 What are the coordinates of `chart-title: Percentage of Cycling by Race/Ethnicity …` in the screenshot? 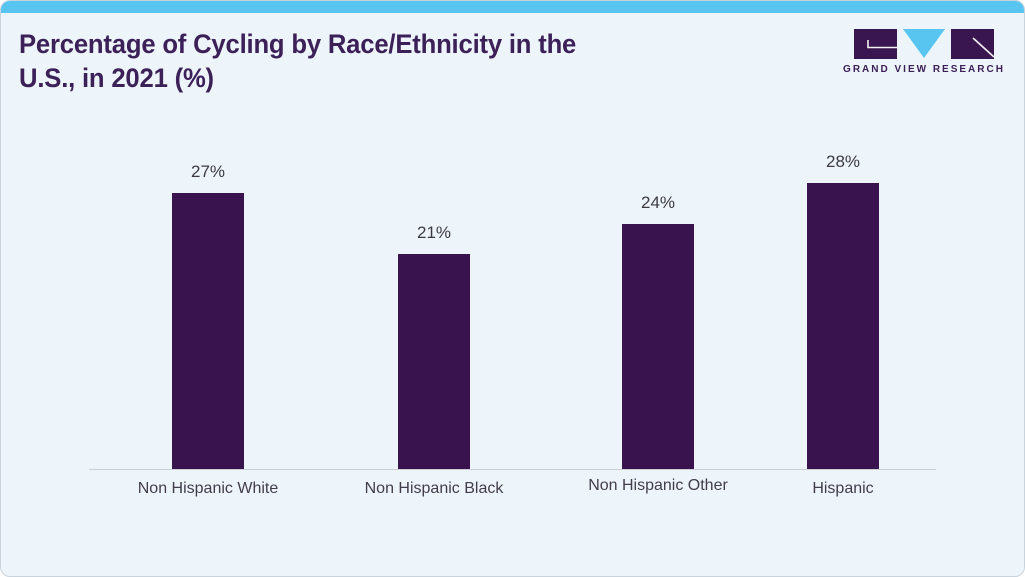 It's located at (297, 61).